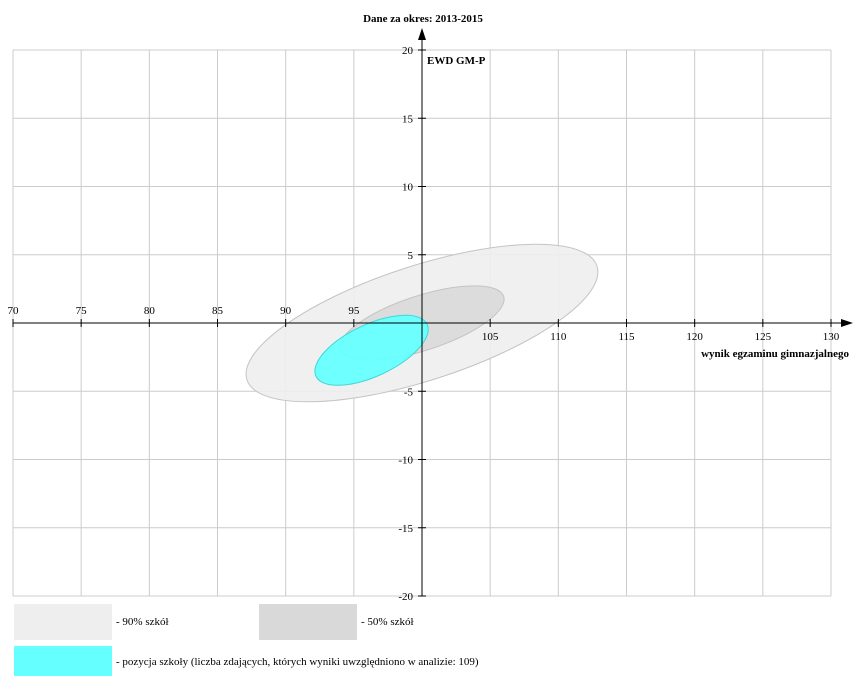 This screenshot has width=853, height=677. What do you see at coordinates (14, 311) in the screenshot?
I see `x-tick-label: 70` at bounding box center [14, 311].